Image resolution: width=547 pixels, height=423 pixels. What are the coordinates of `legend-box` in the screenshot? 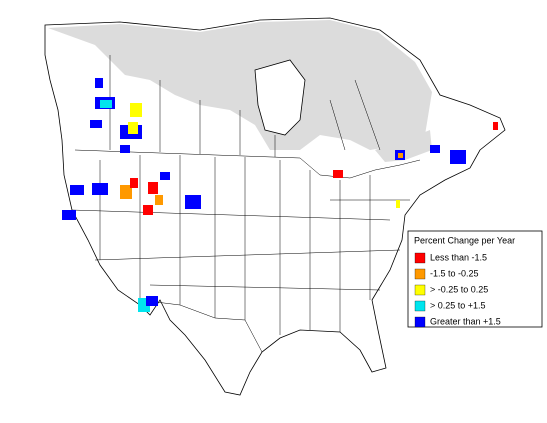 It's located at (475, 279).